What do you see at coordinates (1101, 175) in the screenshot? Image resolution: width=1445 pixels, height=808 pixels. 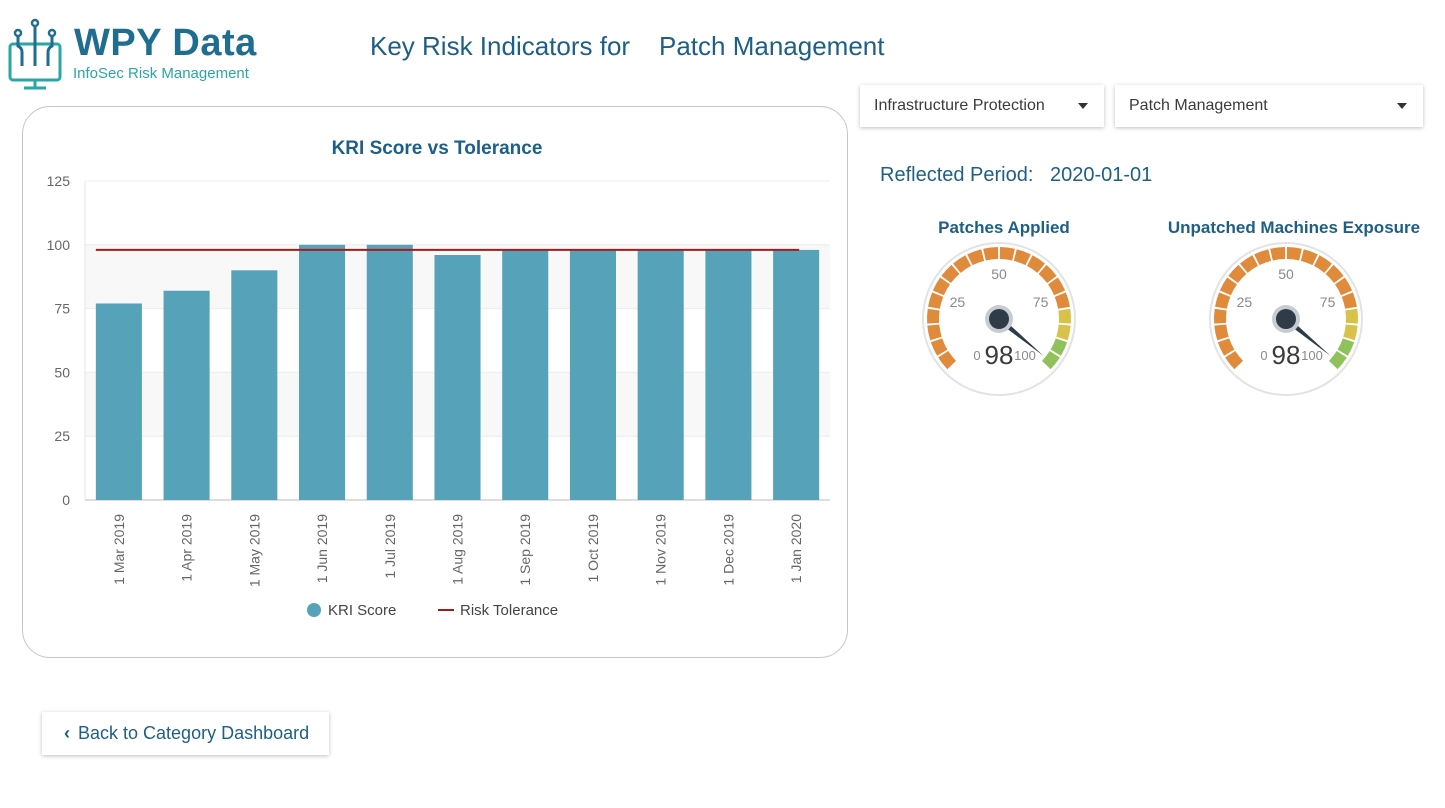 I see `period-value: 2020-01-01` at bounding box center [1101, 175].